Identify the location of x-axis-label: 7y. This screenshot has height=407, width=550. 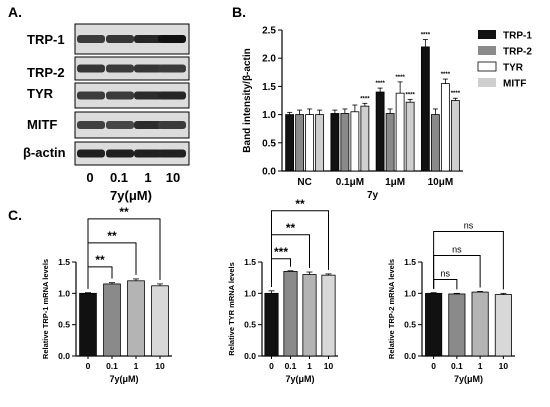
(373, 195).